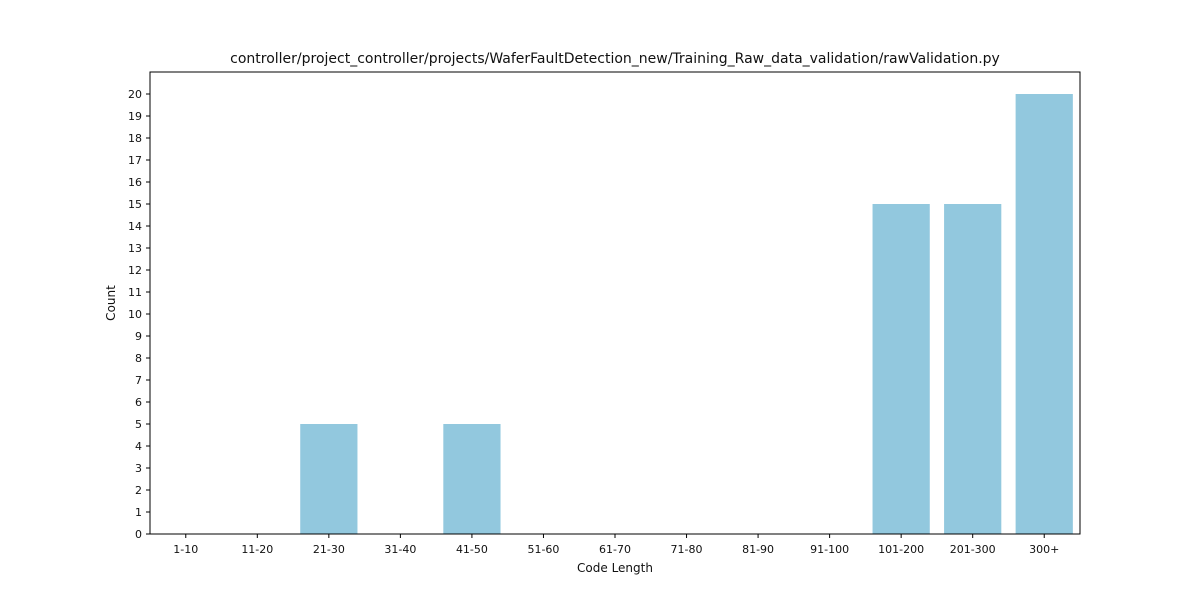 Image resolution: width=1200 pixels, height=600 pixels. I want to click on x-tick-label: 51-60, so click(543, 549).